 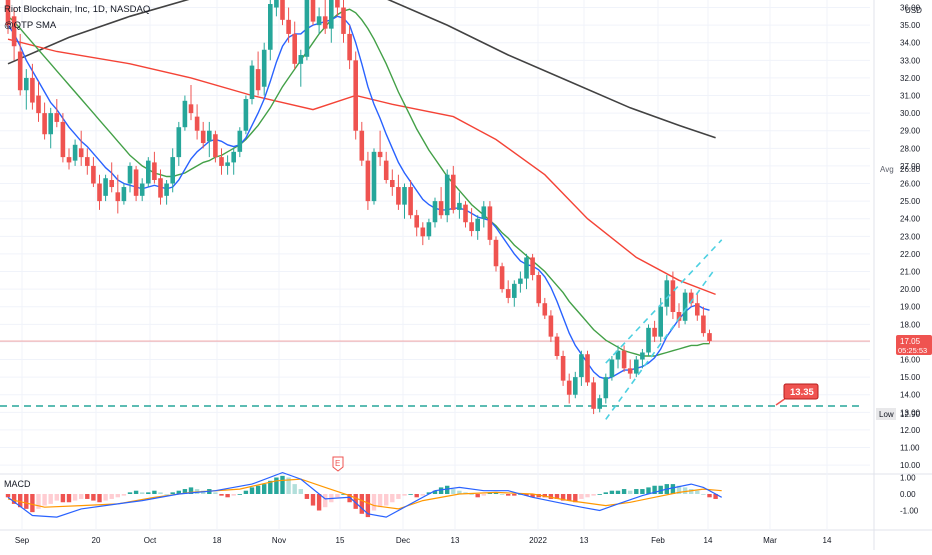 I want to click on time-axis: Sep 20 Oct 18 Nov 15 Dec 13 2022 13 Feb 14 Mar 14, so click(x=423, y=540).